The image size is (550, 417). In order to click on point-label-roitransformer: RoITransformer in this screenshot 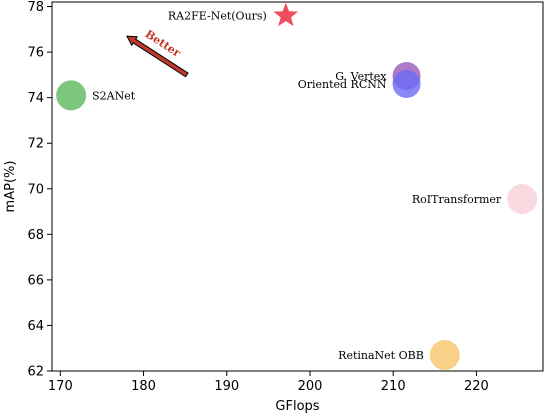, I will do `click(457, 199)`.